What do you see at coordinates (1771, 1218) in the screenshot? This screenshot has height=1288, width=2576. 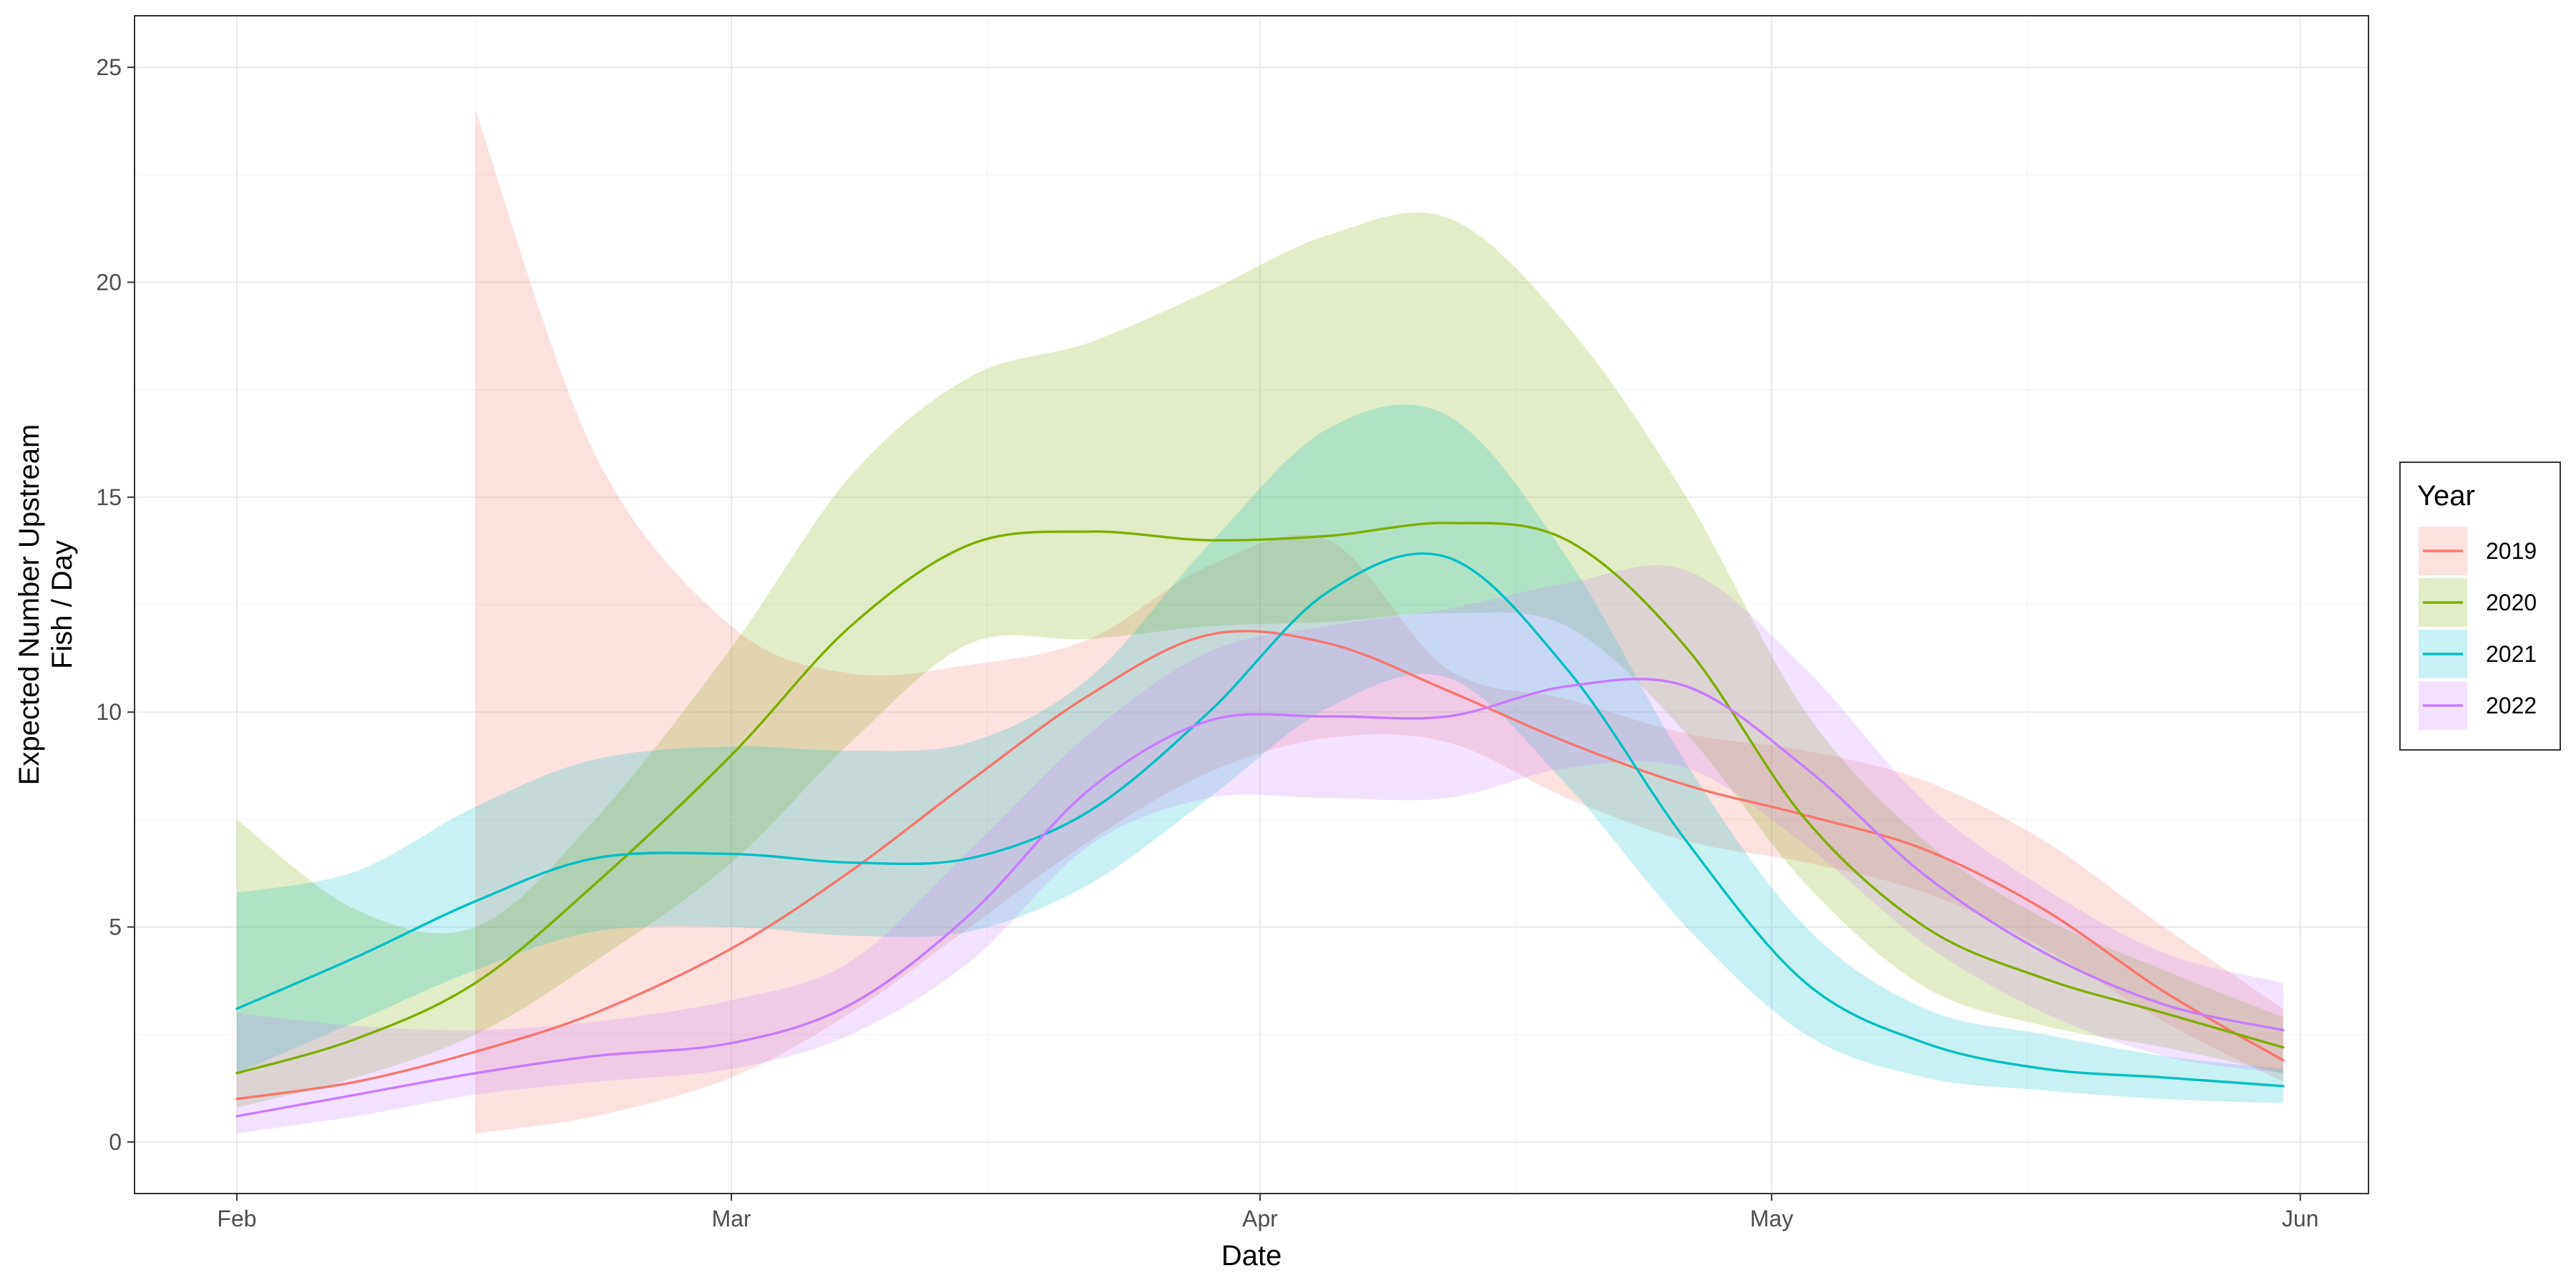 I see `x-tick-label: May` at bounding box center [1771, 1218].